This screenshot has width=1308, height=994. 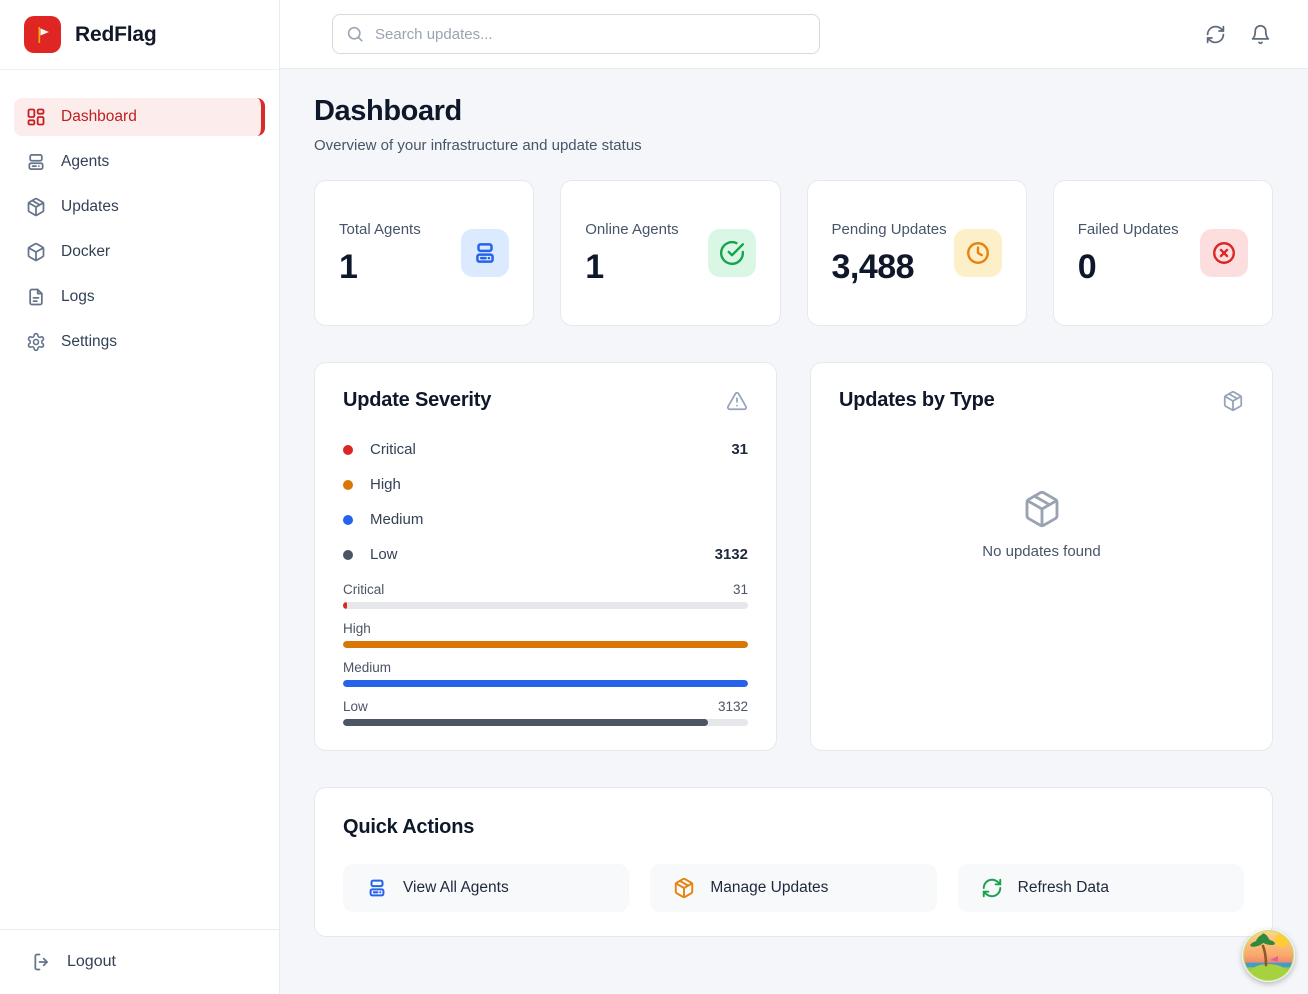 I want to click on stats-grid: Total Agents 1 Online Agents 1, so click(x=793, y=253).